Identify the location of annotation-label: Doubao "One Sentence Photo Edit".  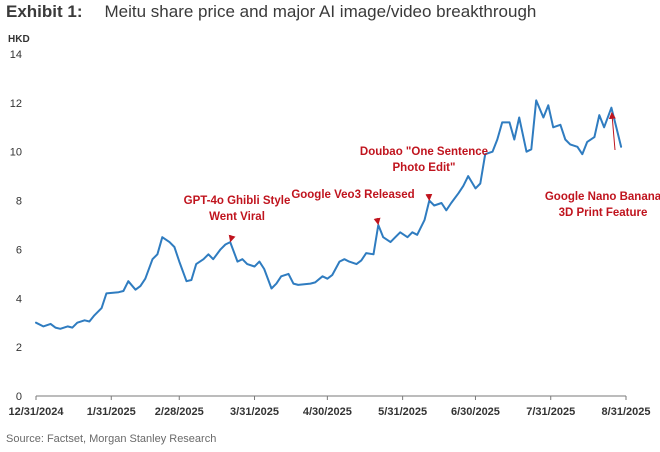
(424, 160).